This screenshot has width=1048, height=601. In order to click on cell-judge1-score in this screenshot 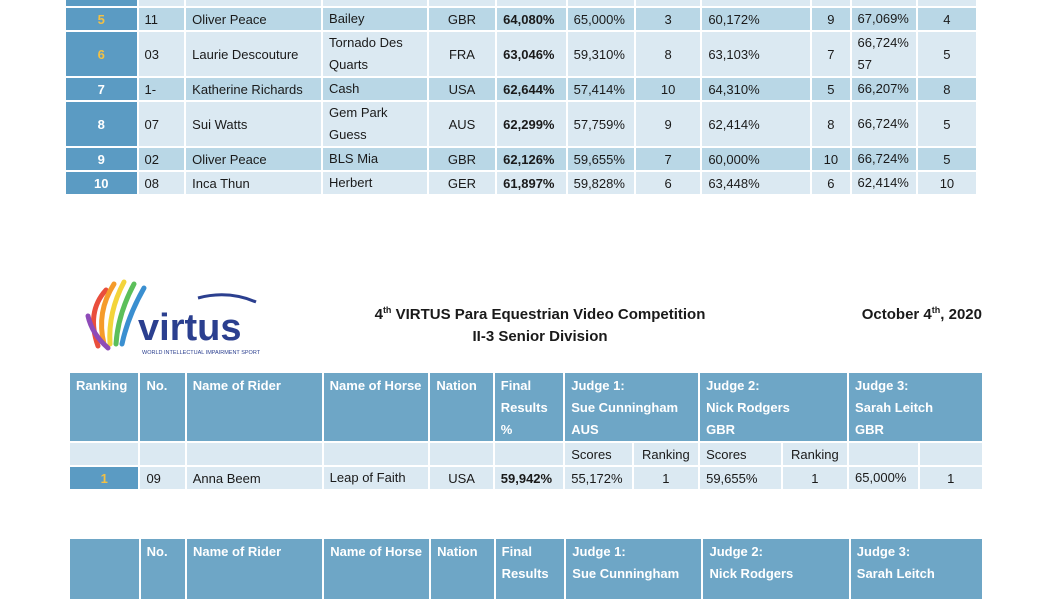, I will do `click(600, 3)`.